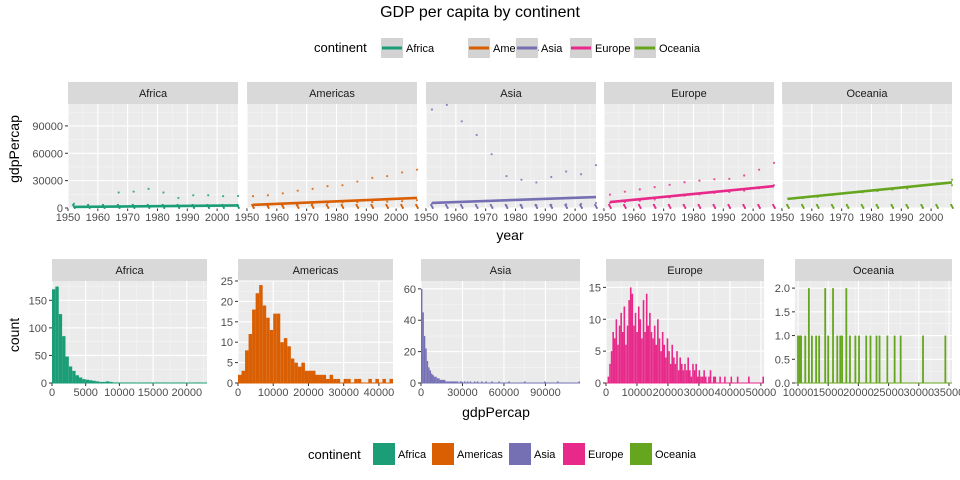  I want to click on trend-line, so click(156, 206).